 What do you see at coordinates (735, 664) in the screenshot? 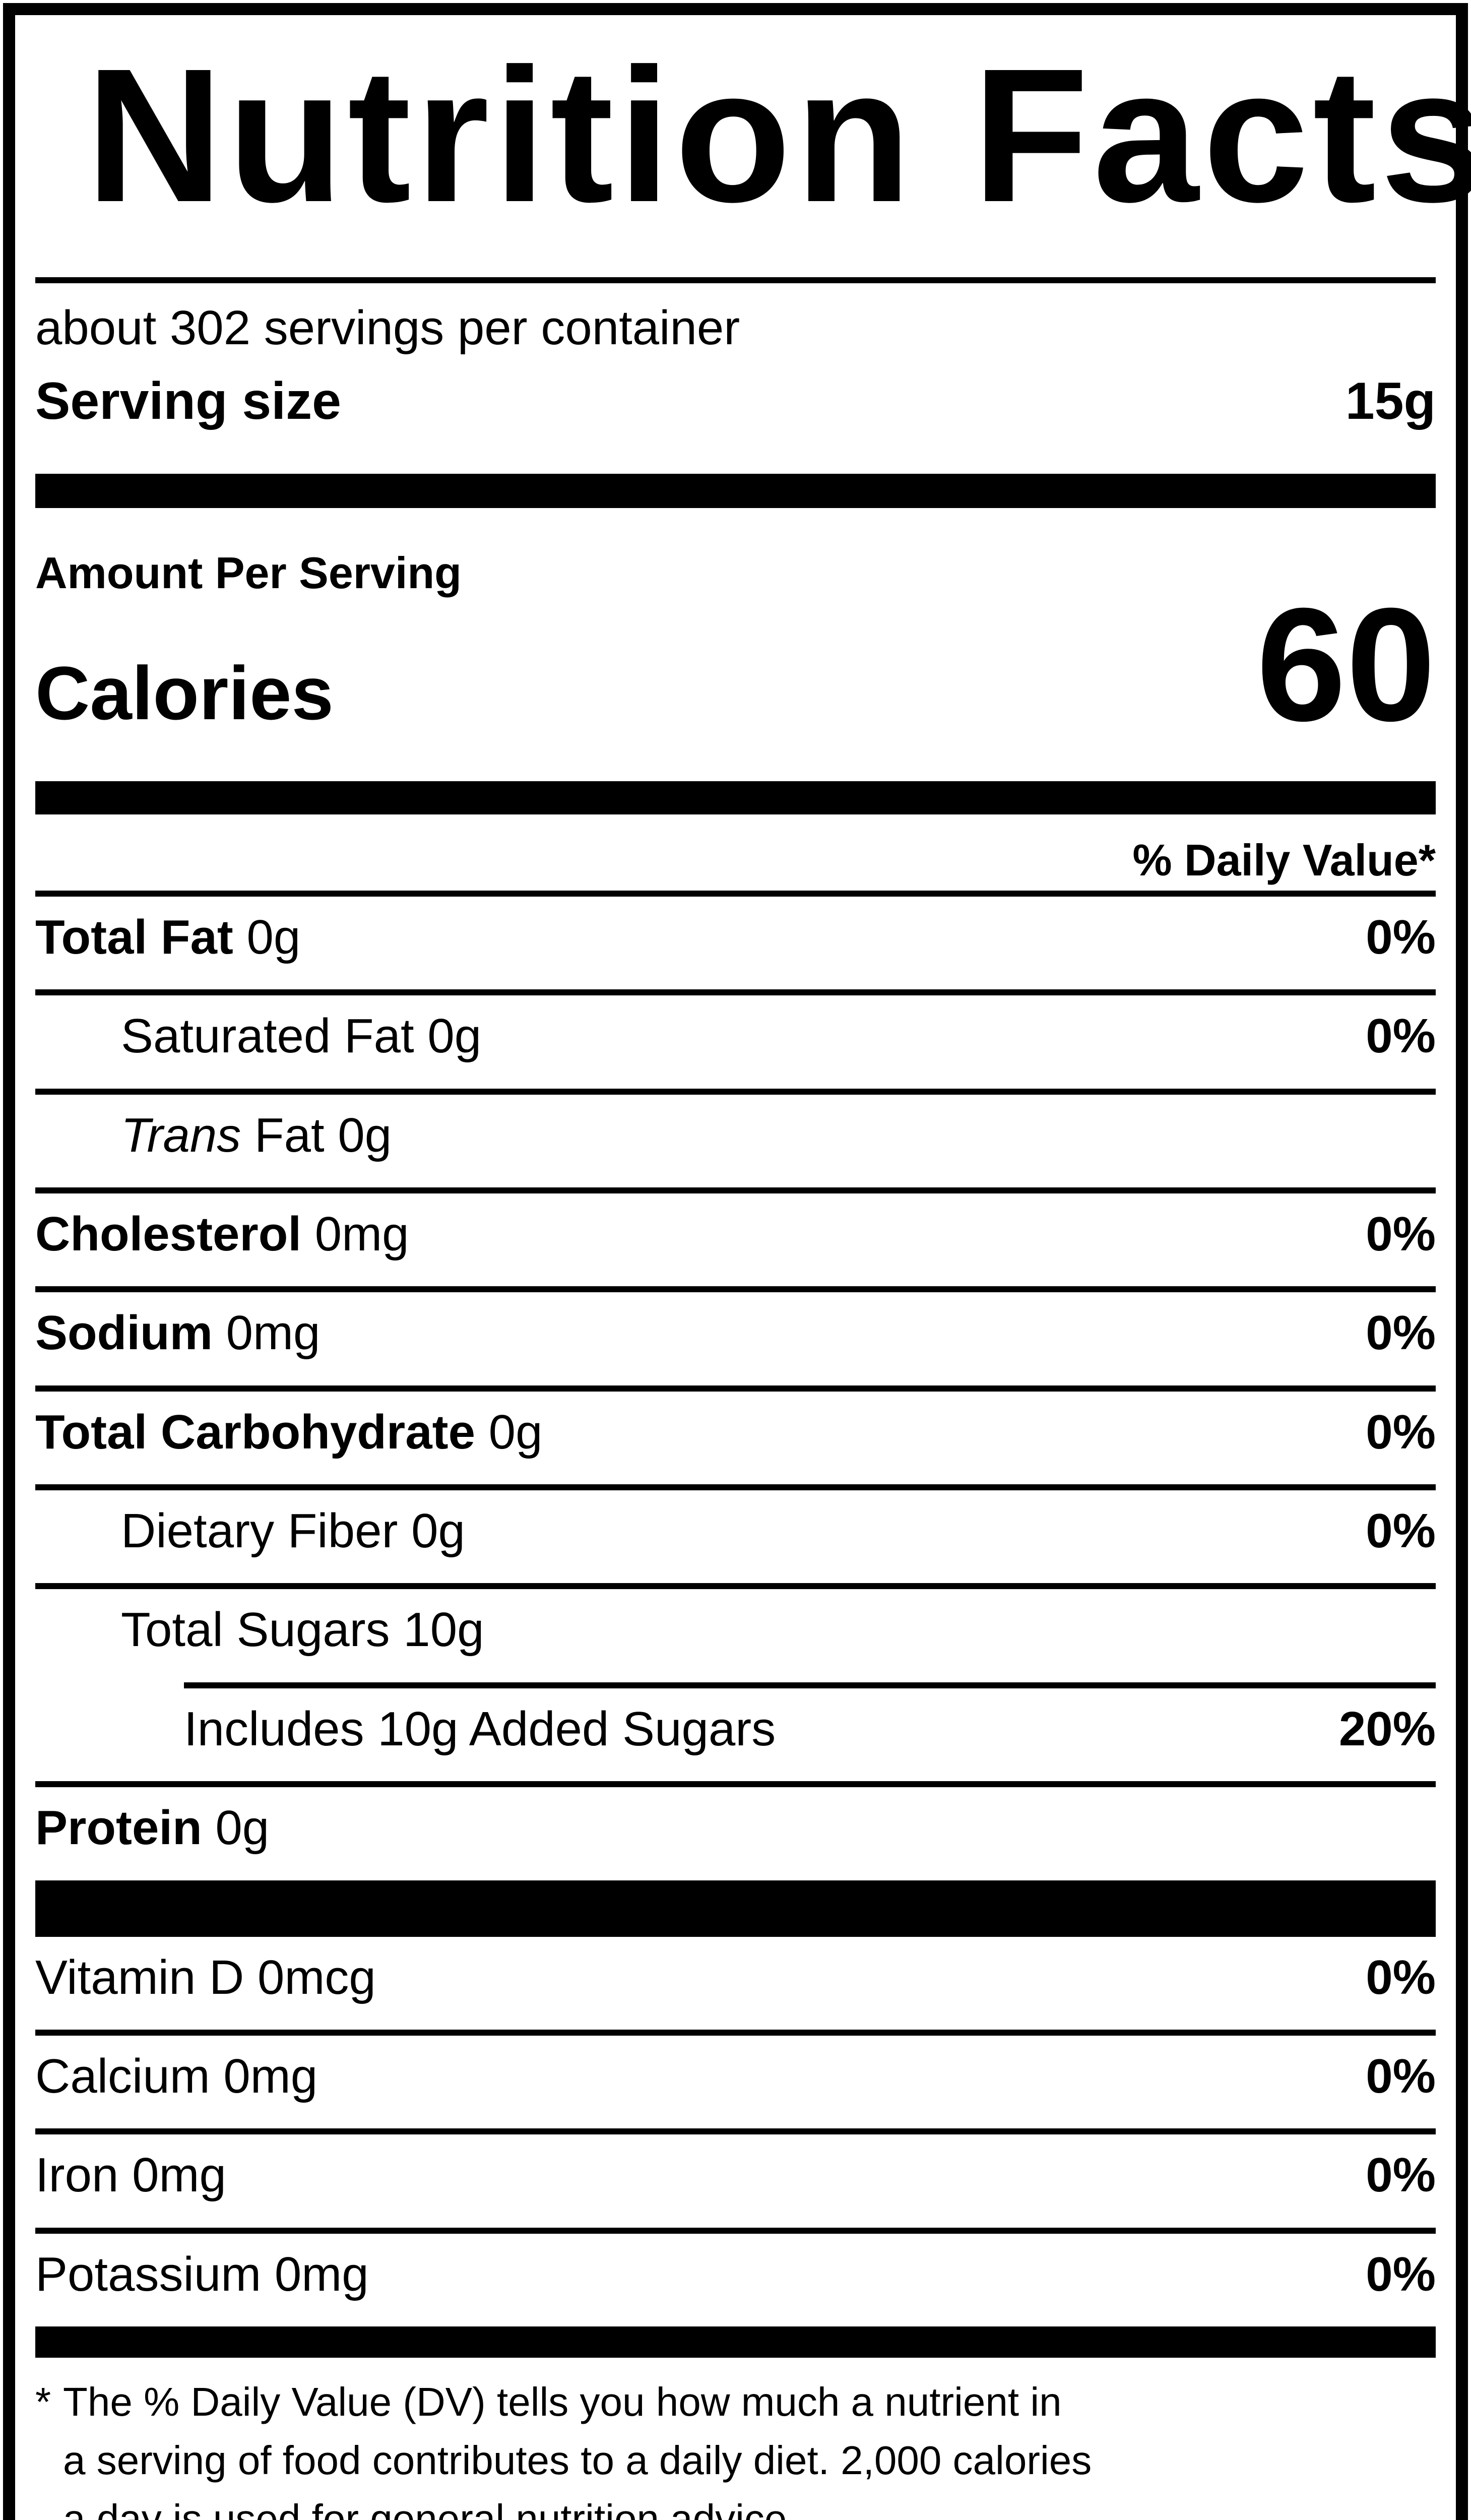
I see `calories-row: Calories 60` at bounding box center [735, 664].